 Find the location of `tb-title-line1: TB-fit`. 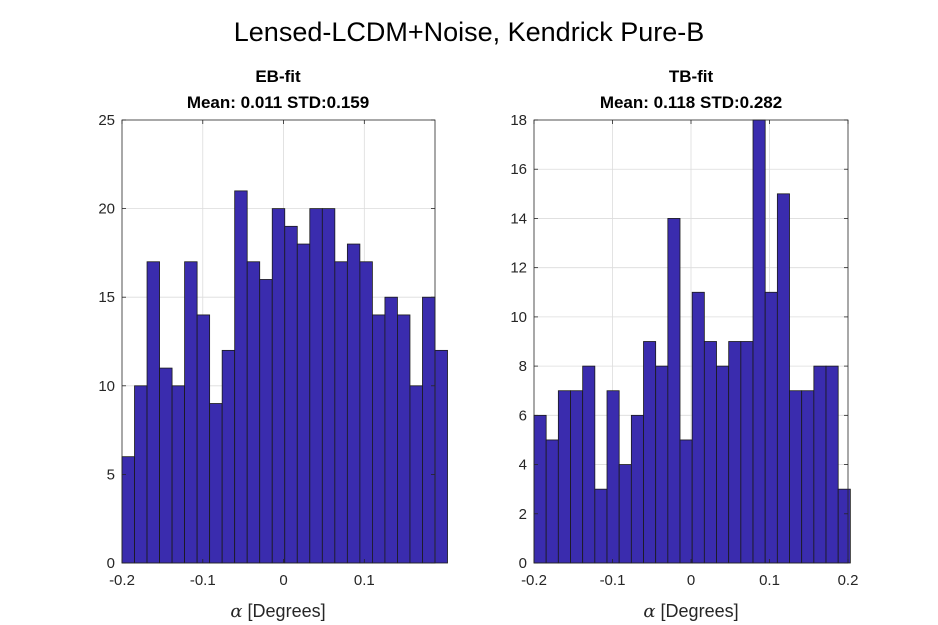

tb-title-line1: TB-fit is located at coordinates (691, 76).